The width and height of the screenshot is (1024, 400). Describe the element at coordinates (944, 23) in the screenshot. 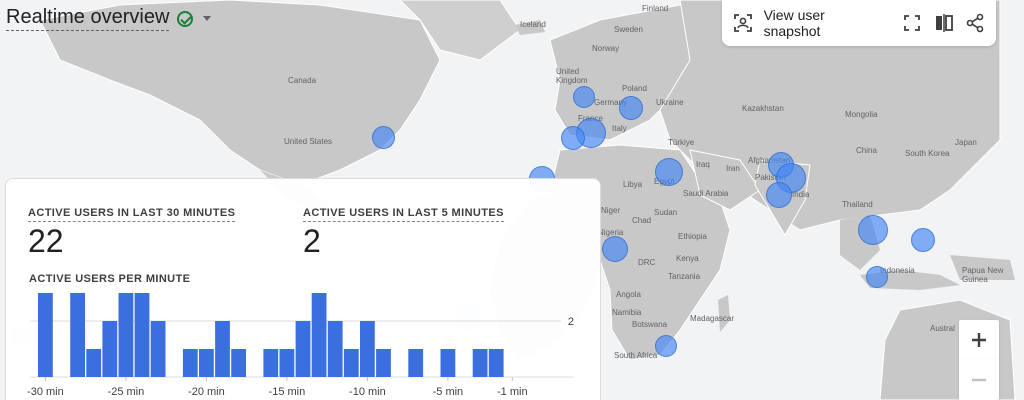

I see `compare-icon` at that location.